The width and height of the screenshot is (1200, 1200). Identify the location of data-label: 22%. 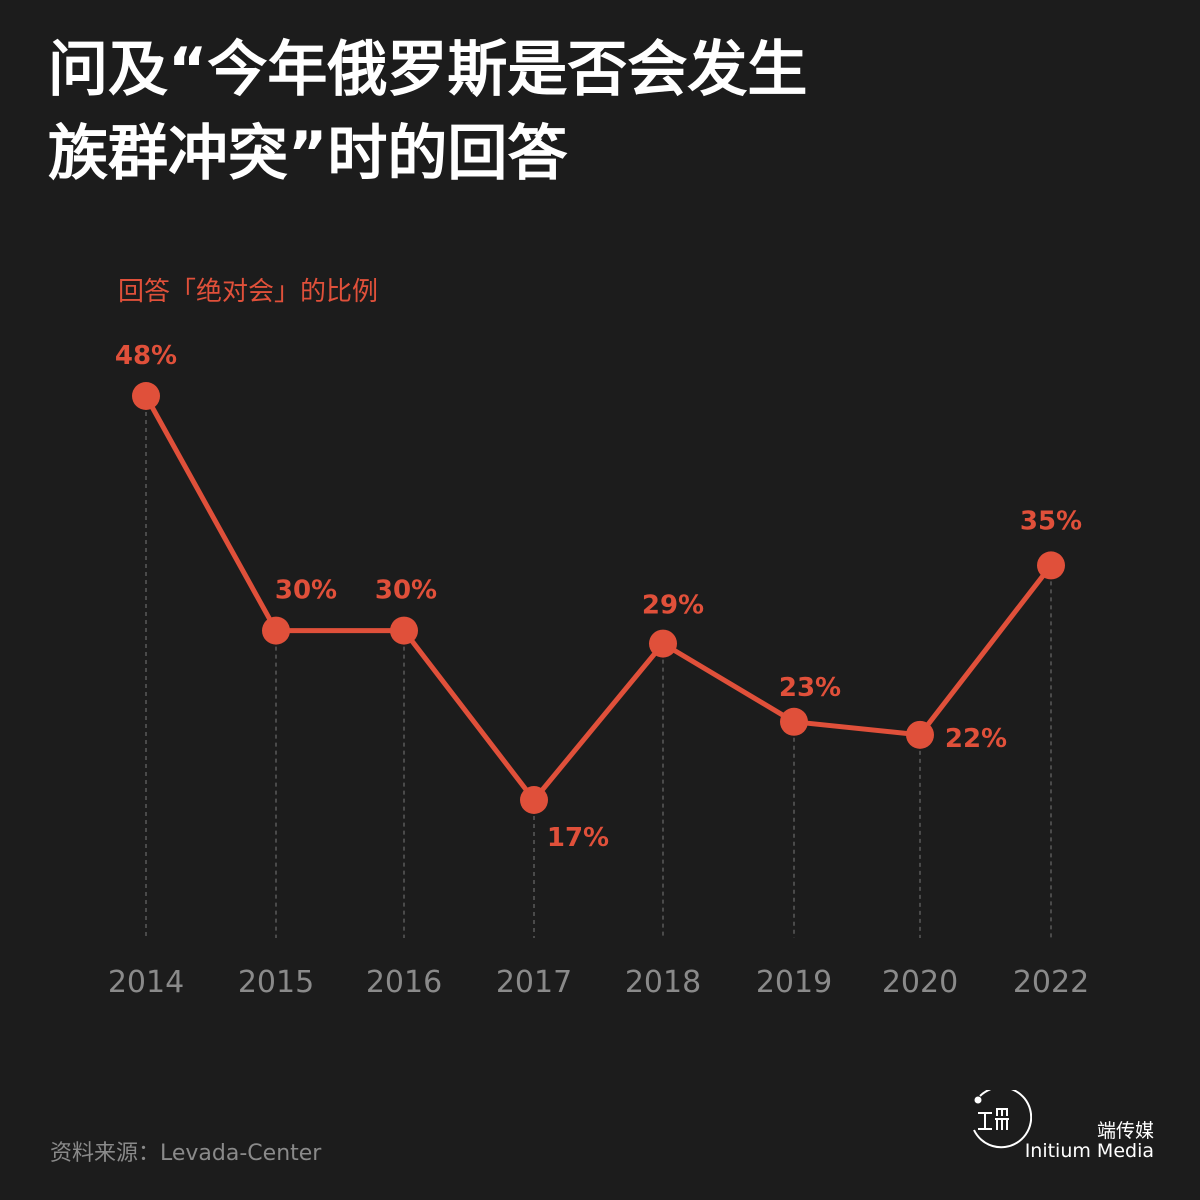
(976, 739).